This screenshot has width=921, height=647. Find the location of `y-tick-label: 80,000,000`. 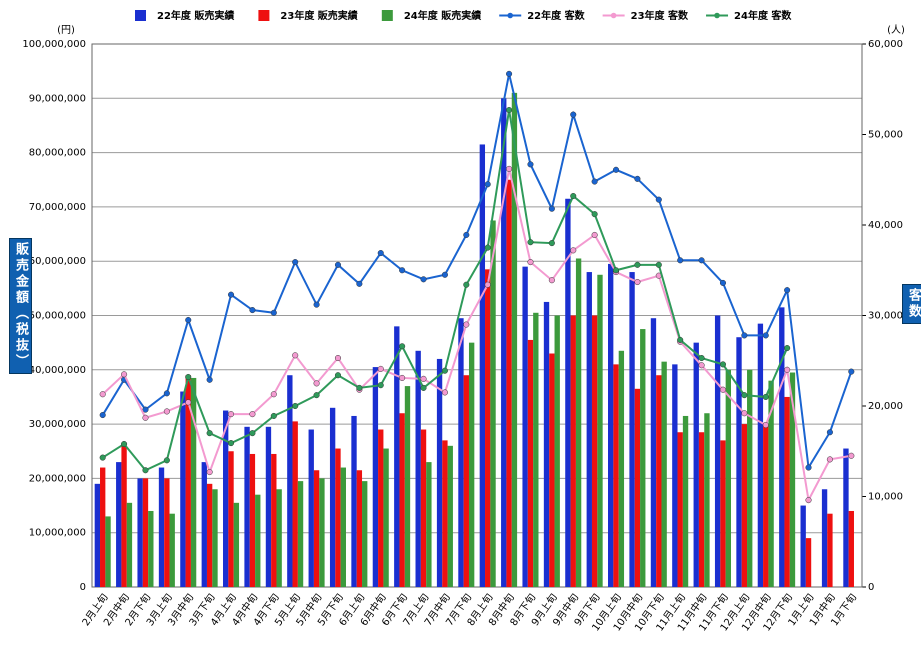

y-tick-label: 80,000,000 is located at coordinates (57, 153).